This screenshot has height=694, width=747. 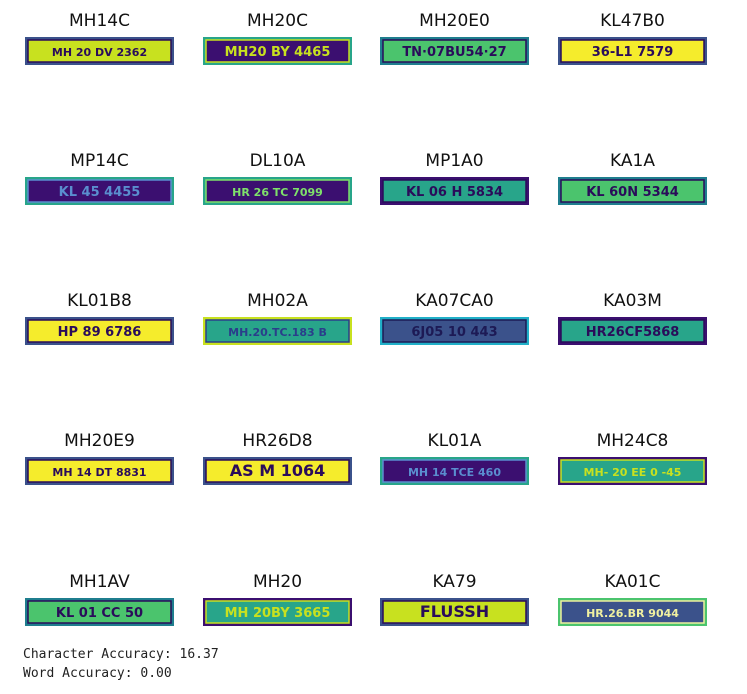 I want to click on predicted-label: KA01C, so click(x=632, y=582).